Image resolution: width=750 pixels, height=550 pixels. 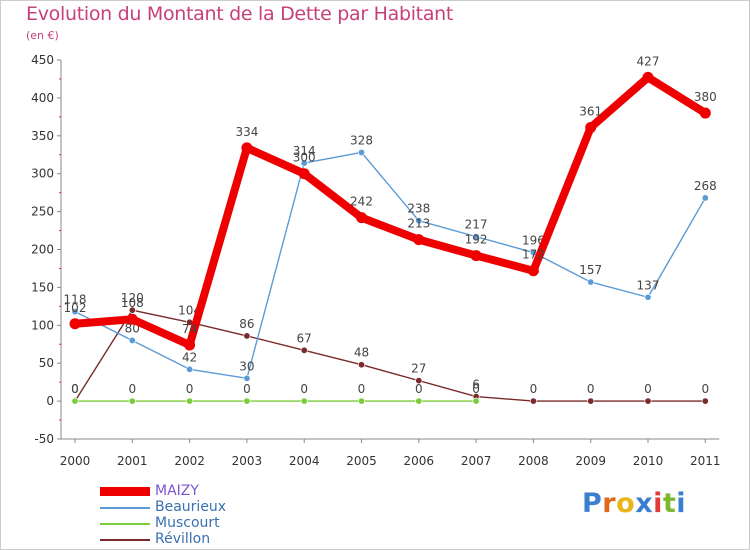 What do you see at coordinates (418, 209) in the screenshot?
I see `data-label: 238` at bounding box center [418, 209].